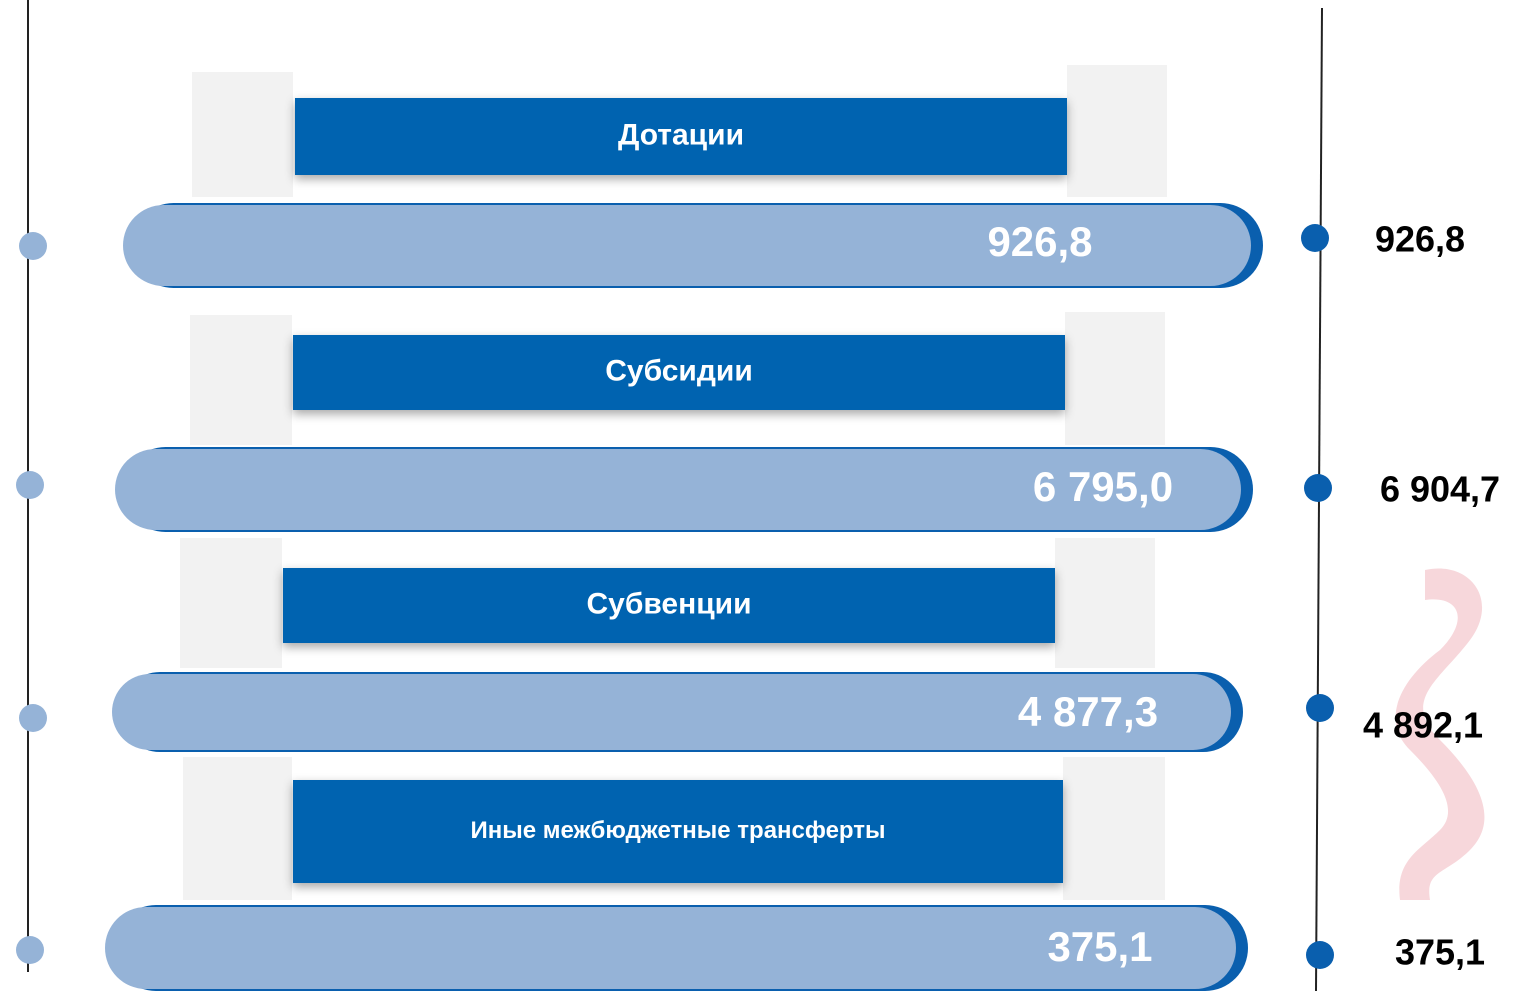 The image size is (1515, 991). Describe the element at coordinates (1440, 489) in the screenshot. I see `side-value: 6 904,7` at that location.